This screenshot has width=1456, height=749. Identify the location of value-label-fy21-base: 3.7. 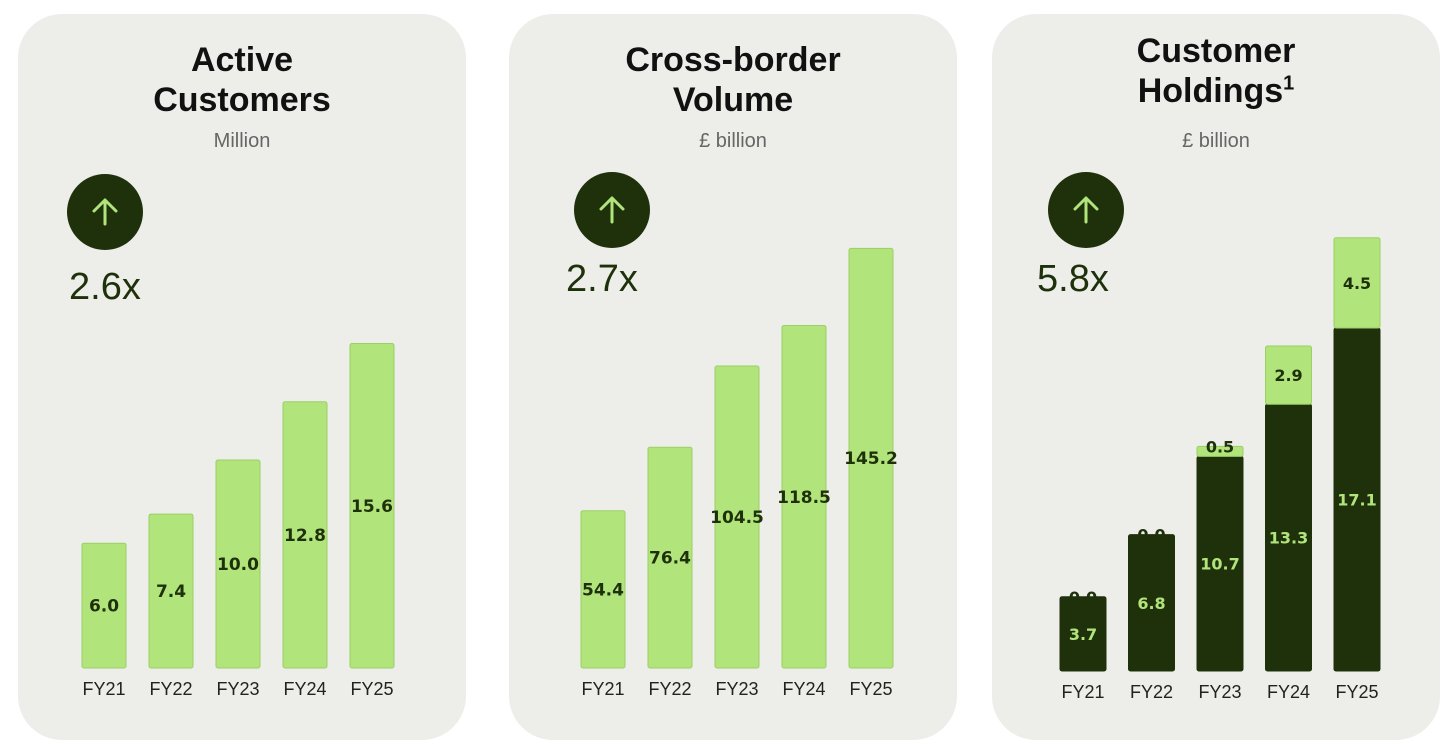
(1083, 634).